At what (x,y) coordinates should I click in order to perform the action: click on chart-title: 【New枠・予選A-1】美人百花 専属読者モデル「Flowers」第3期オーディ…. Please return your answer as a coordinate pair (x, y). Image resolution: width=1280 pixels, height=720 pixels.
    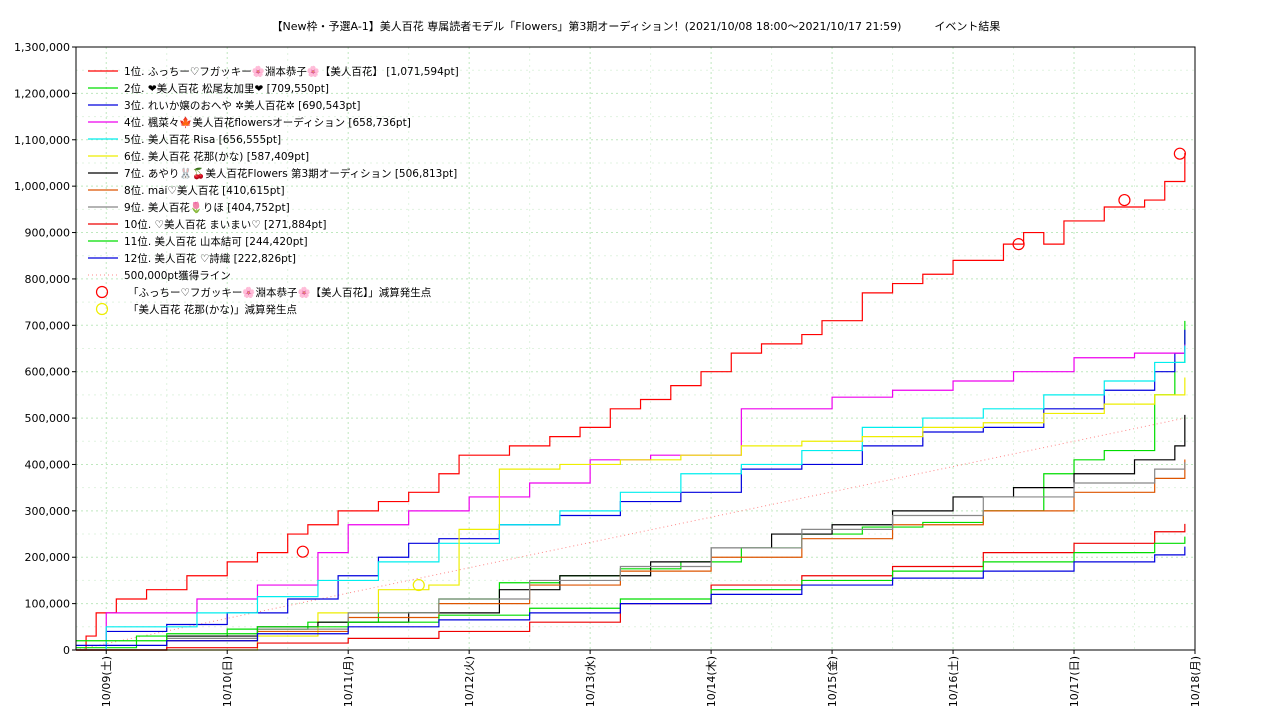
    Looking at the image, I should click on (636, 26).